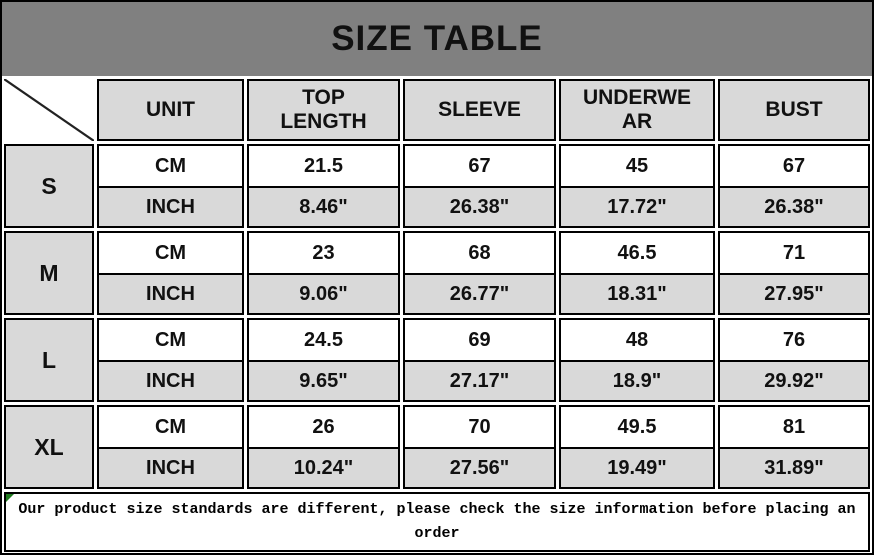 The image size is (874, 555). What do you see at coordinates (49, 273) in the screenshot?
I see `size-label: M` at bounding box center [49, 273].